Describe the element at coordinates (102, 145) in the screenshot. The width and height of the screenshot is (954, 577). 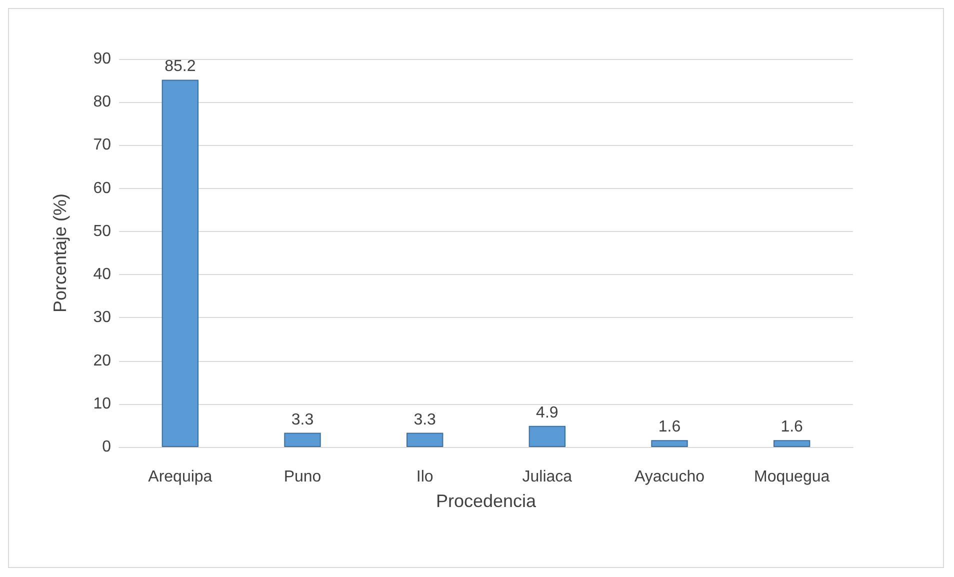
I see `y-tick-label: 70` at that location.